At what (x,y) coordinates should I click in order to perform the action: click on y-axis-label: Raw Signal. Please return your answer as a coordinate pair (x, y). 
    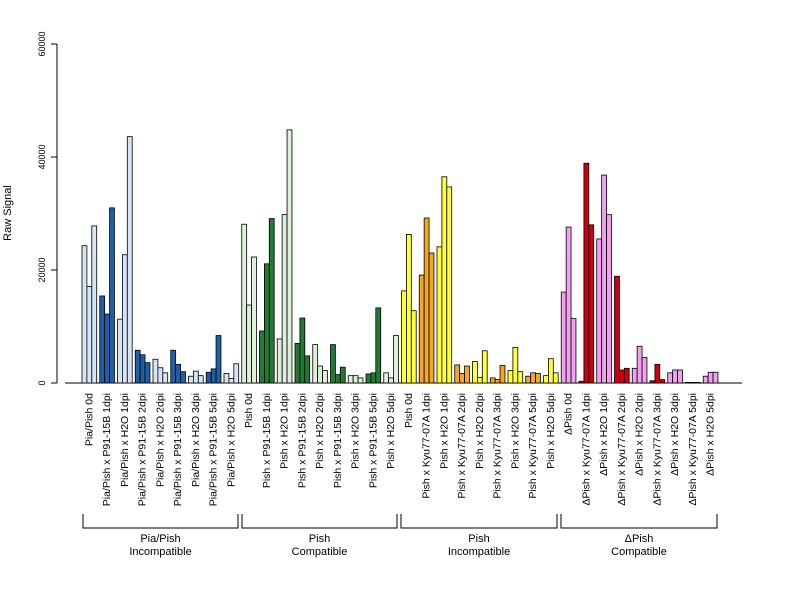
    Looking at the image, I should click on (8, 213).